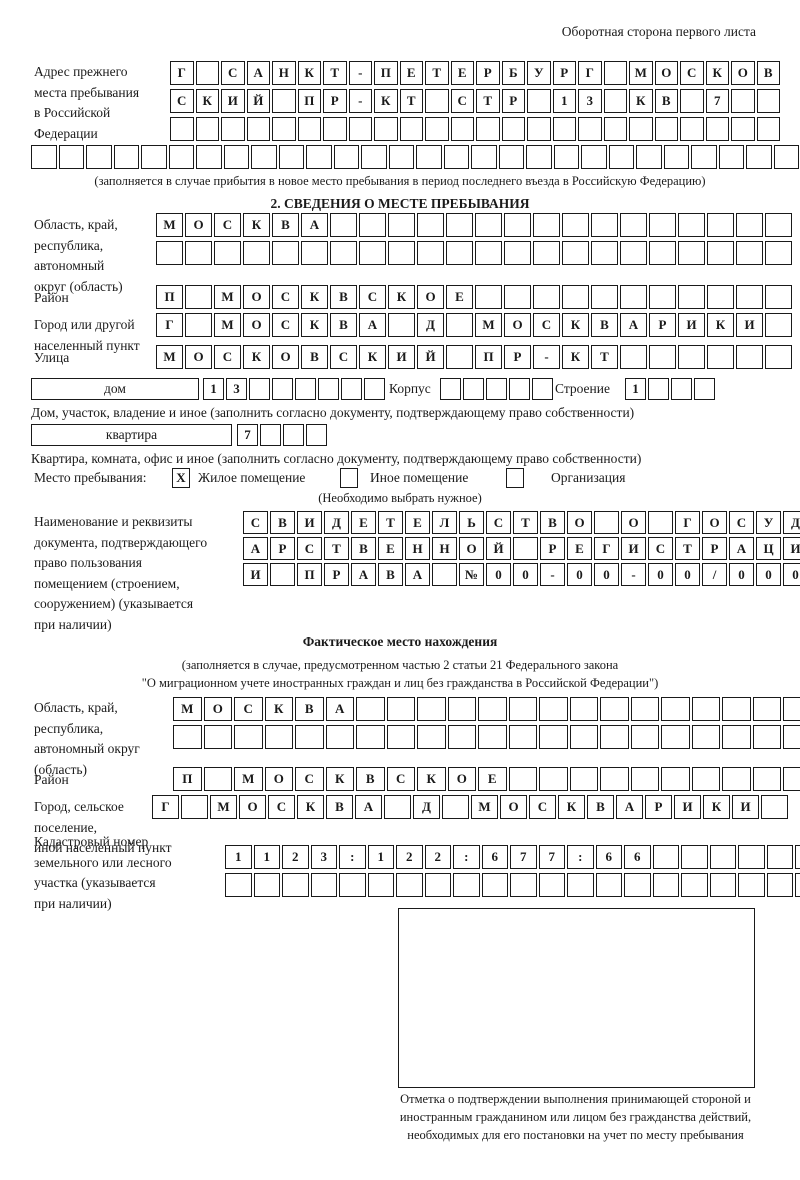  Describe the element at coordinates (488, 357) in the screenshot. I see `char-cell: П` at that location.